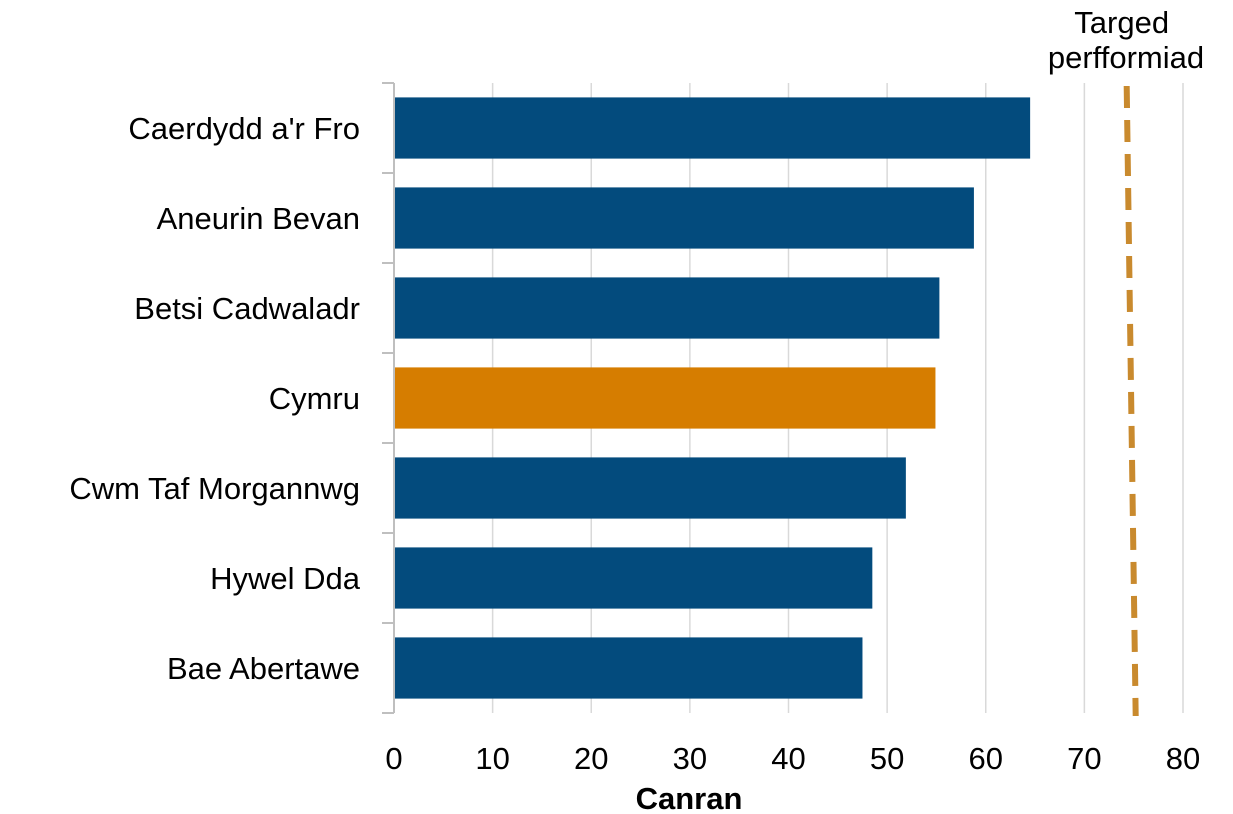 The height and width of the screenshot is (814, 1233). Describe the element at coordinates (258, 218) in the screenshot. I see `category-label: Aneurin Bevan` at that location.